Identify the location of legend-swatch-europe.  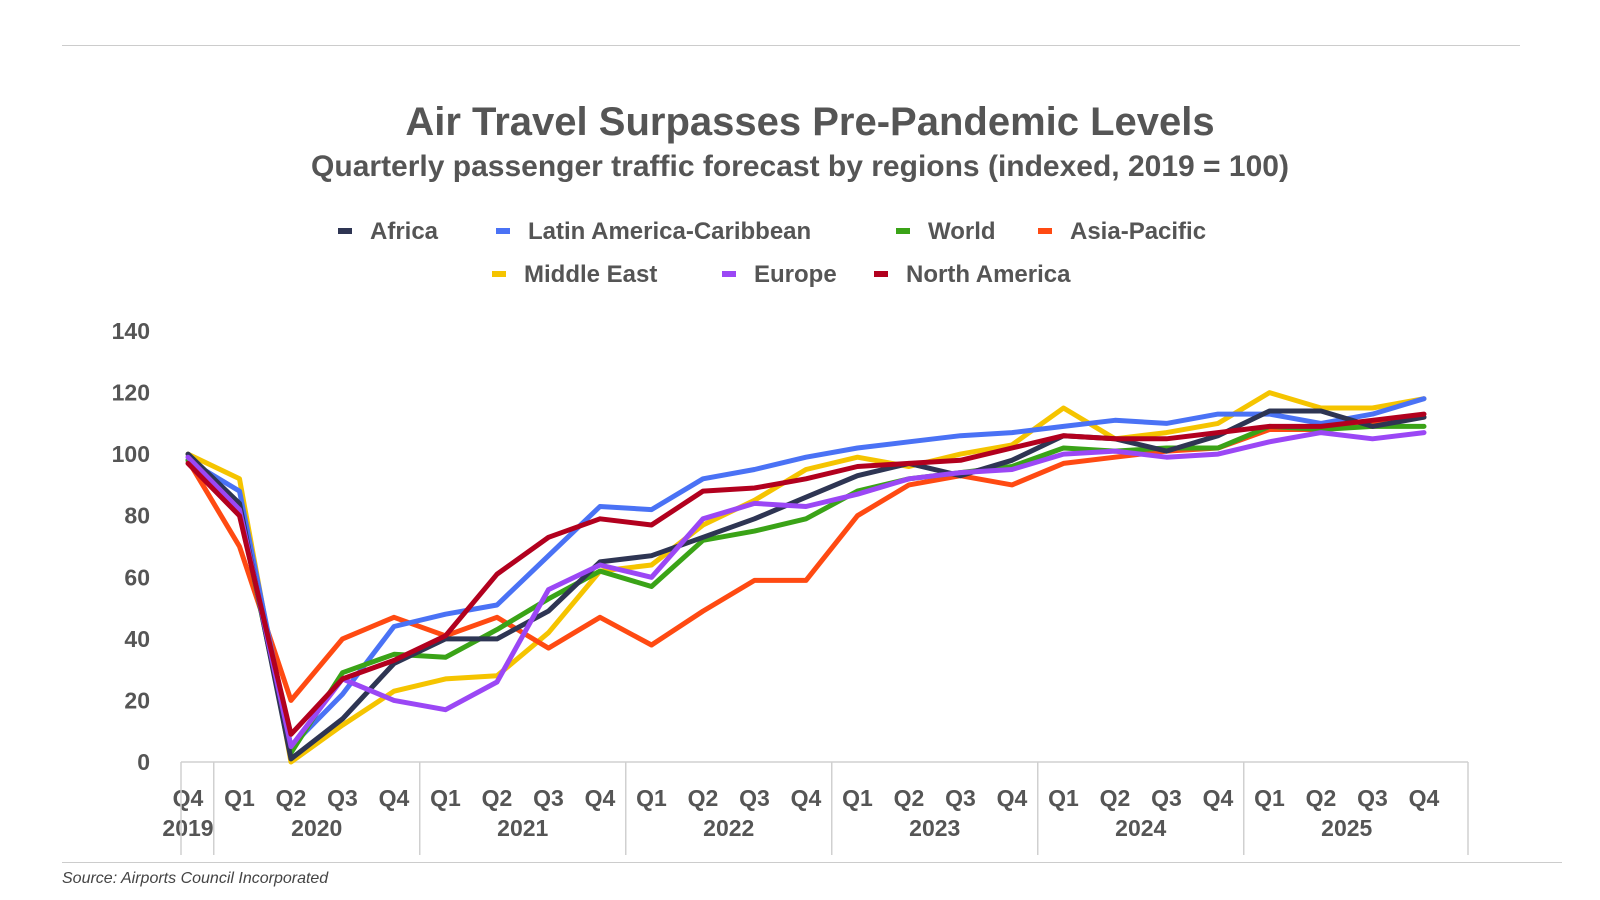
(729, 273).